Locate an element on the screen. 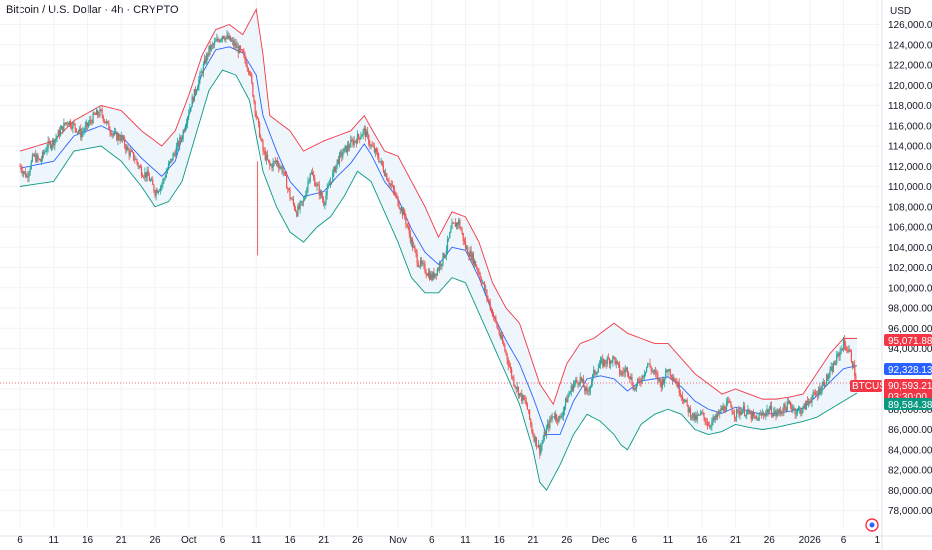 This screenshot has width=932, height=550. middle-band-badge-text: 92,328.13 is located at coordinates (910, 370).